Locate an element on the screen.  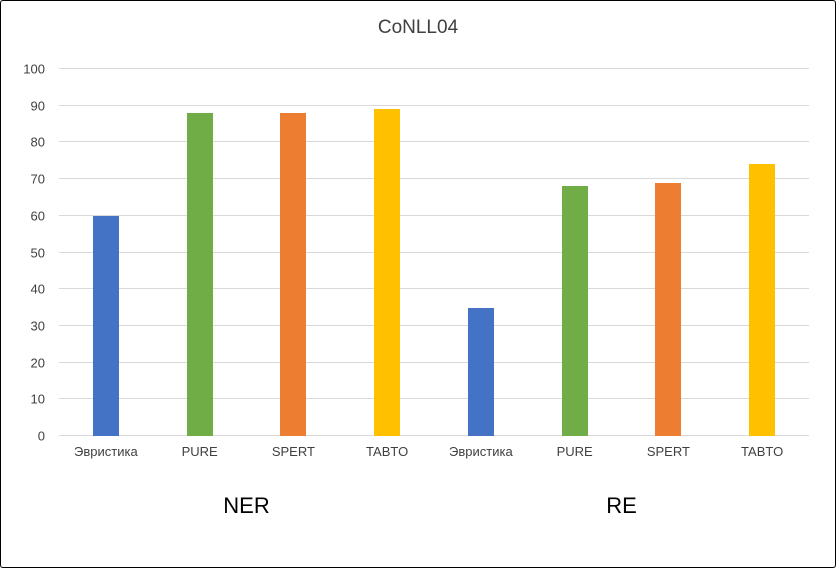
y-axis-label: 20 is located at coordinates (37, 363).